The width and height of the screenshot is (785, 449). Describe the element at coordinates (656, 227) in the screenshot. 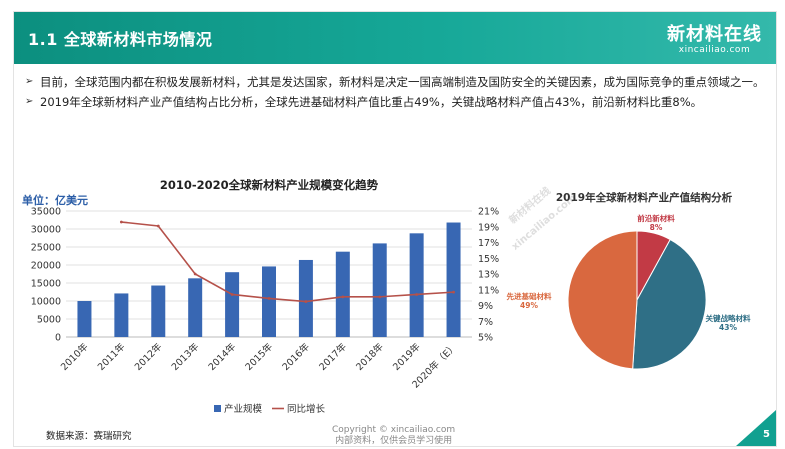

I see `pie-slice-value: 8%` at that location.